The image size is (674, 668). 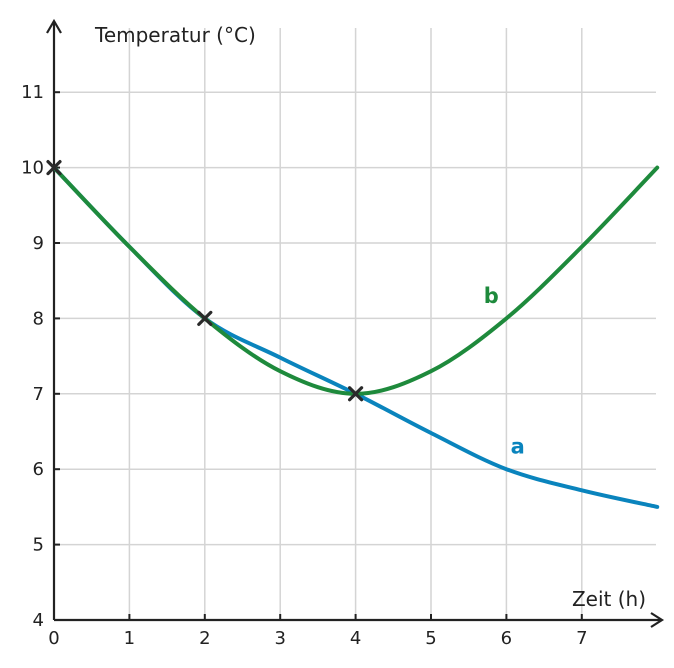 I want to click on x-axis-label: Zeit (h), so click(x=609, y=599).